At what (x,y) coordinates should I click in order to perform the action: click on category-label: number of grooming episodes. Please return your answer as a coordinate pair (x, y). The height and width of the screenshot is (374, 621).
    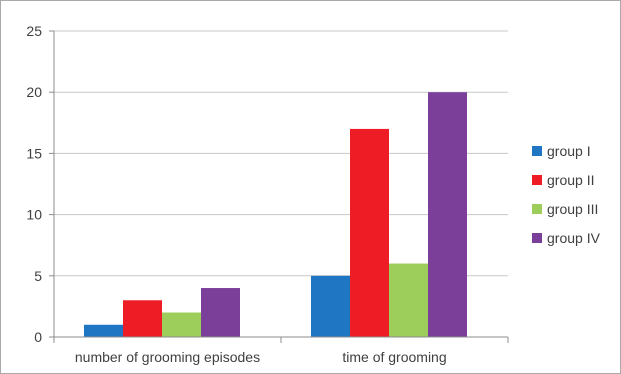
    Looking at the image, I should click on (167, 357).